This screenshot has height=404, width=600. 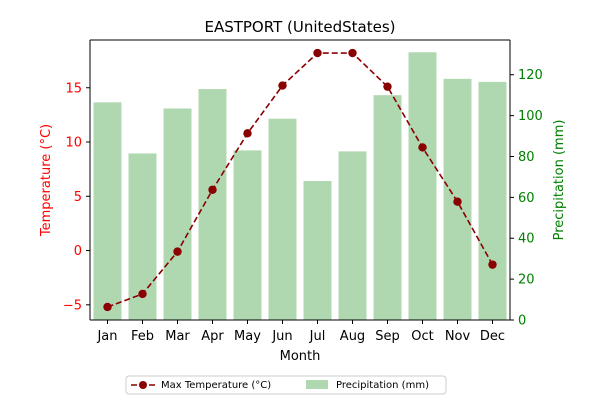 I want to click on legend: Max Temperature (°C) Precipitation (mm), so click(x=286, y=385).